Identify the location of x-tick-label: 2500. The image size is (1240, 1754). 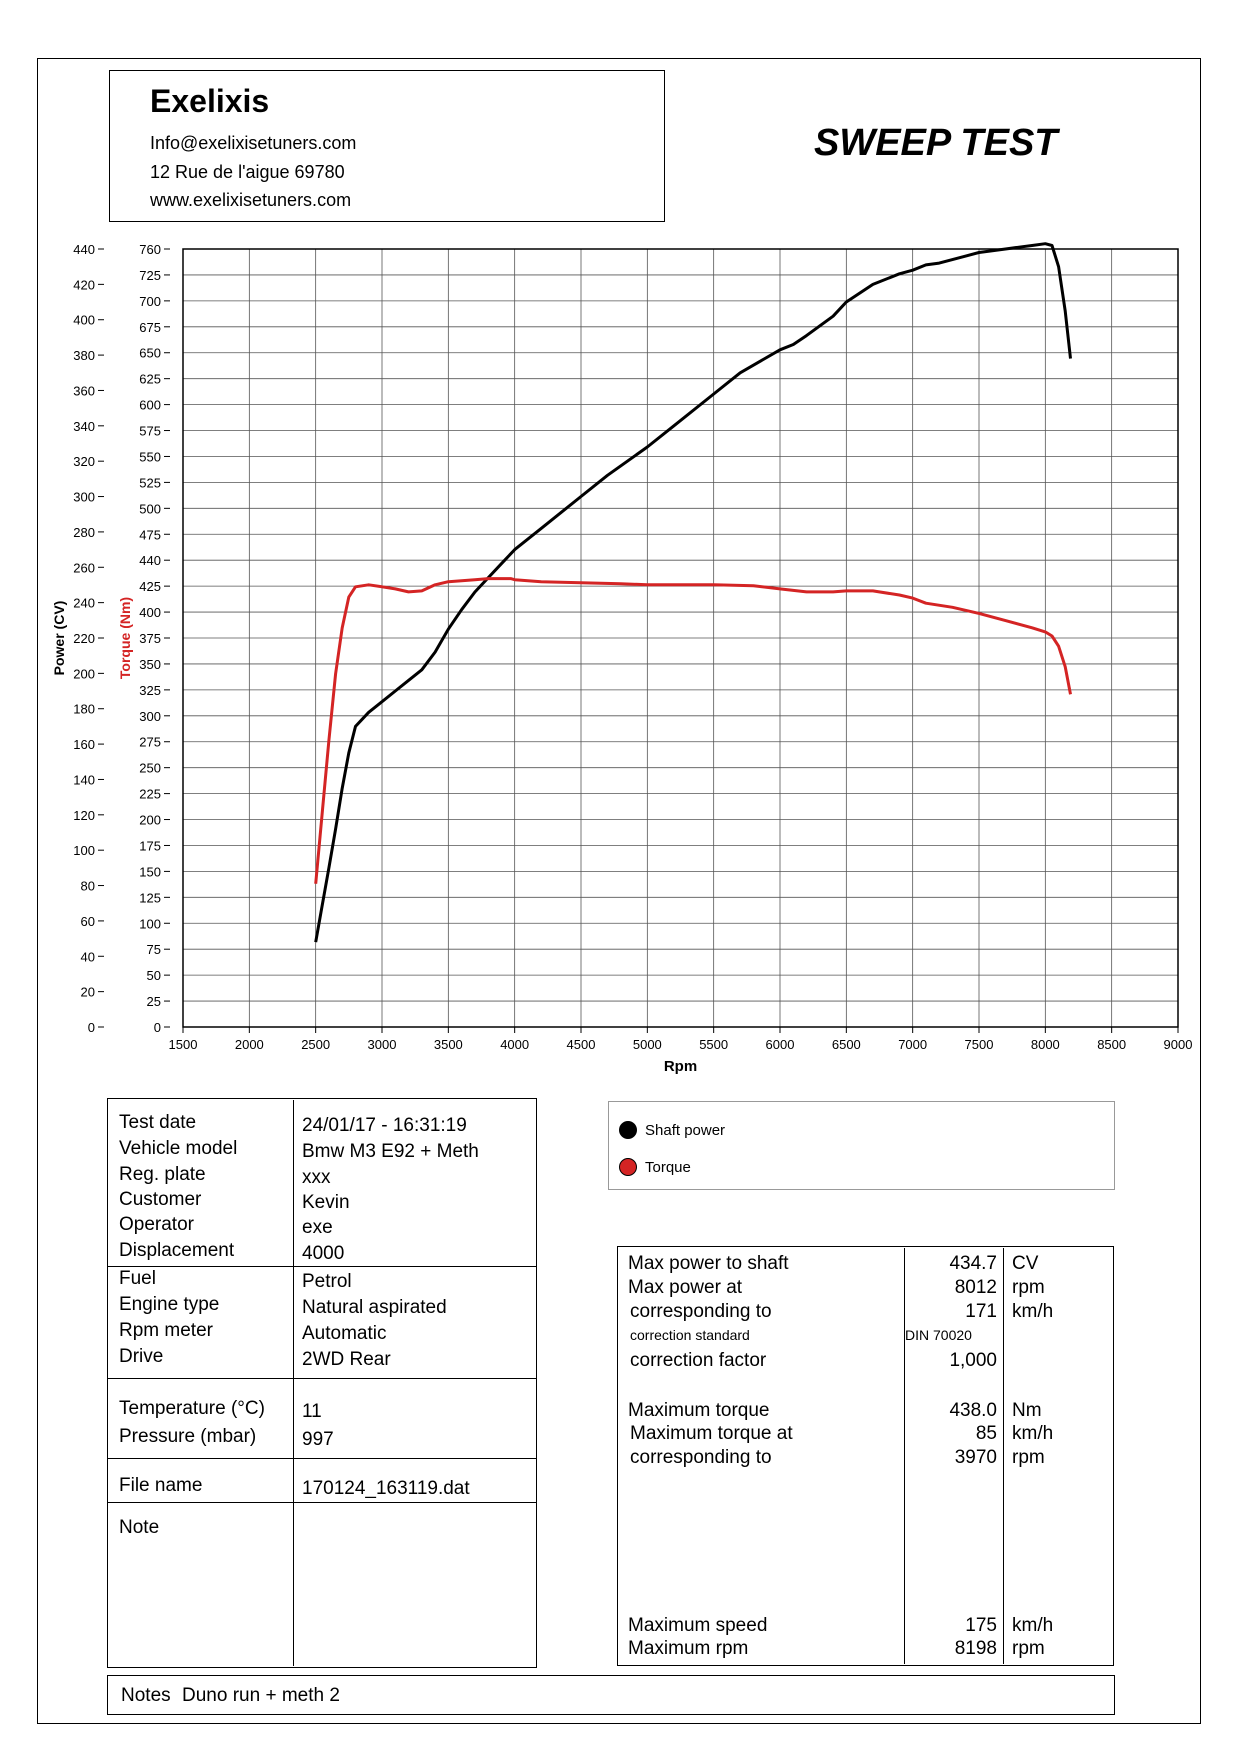
(315, 1044).